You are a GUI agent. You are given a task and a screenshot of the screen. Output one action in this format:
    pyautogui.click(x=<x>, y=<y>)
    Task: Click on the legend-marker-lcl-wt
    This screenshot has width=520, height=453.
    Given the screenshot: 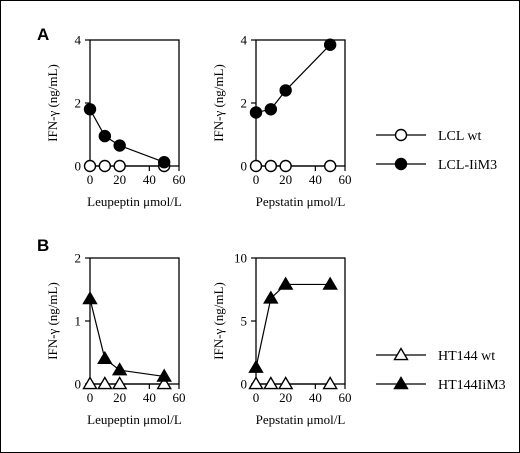 What is the action you would take?
    pyautogui.click(x=401, y=135)
    